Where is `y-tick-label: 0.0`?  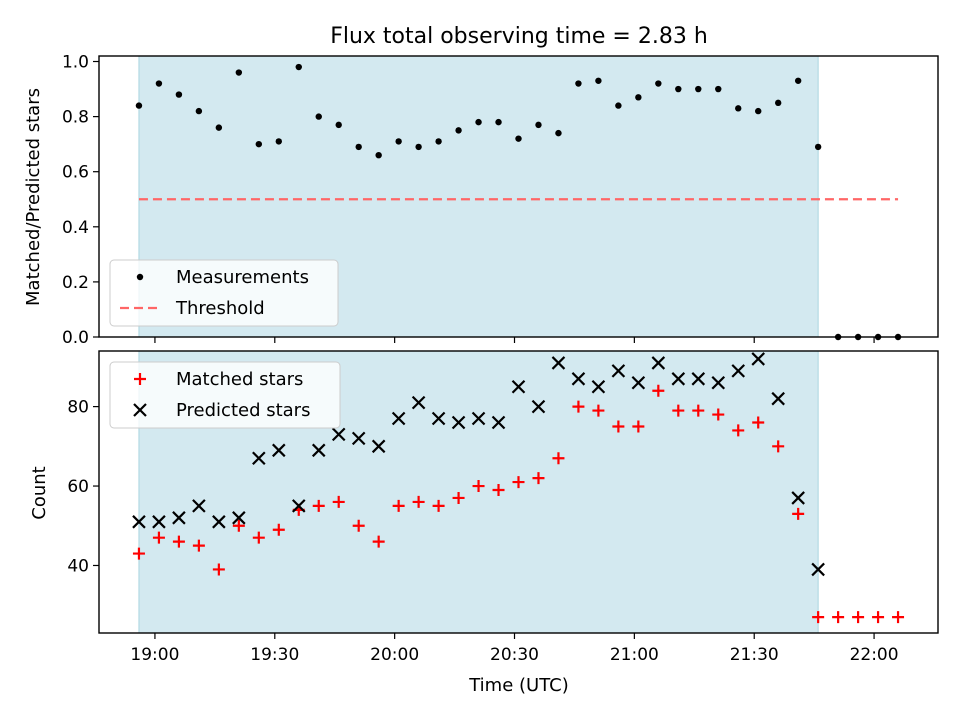 y-tick-label: 0.0 is located at coordinates (75, 338).